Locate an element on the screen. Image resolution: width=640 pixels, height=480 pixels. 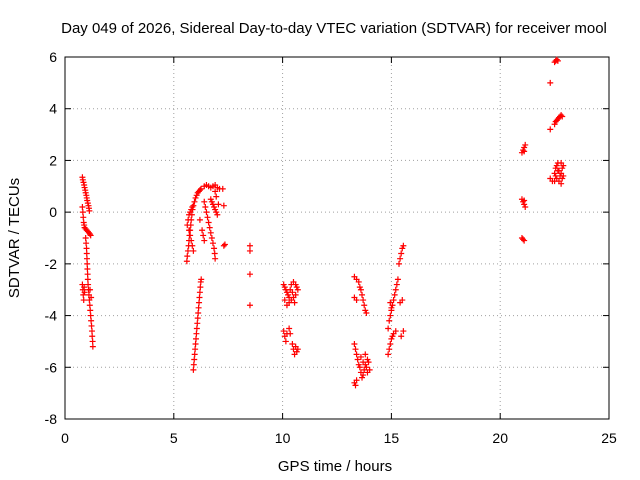
y-tick-label: 4 is located at coordinates (53, 109).